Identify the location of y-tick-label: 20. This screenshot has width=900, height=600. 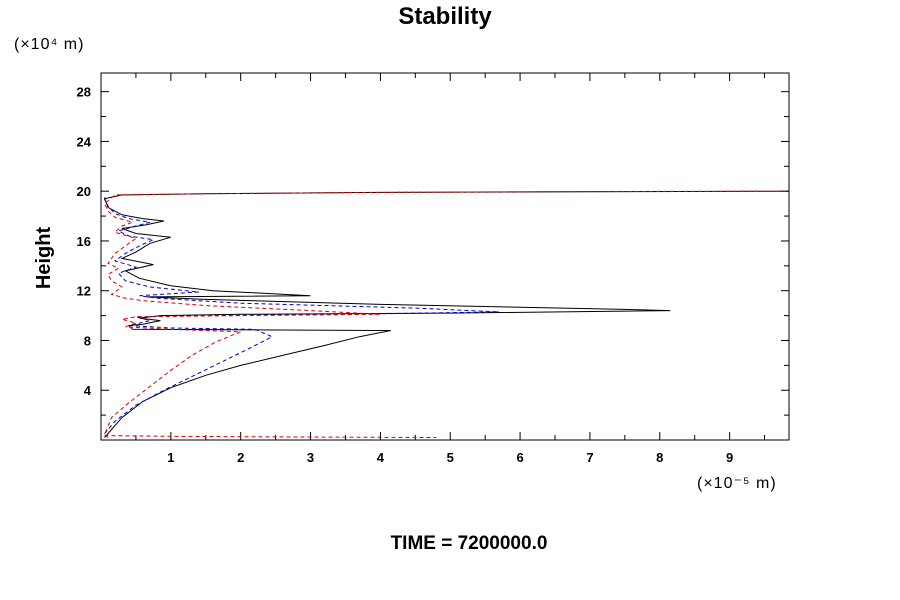
(84, 191).